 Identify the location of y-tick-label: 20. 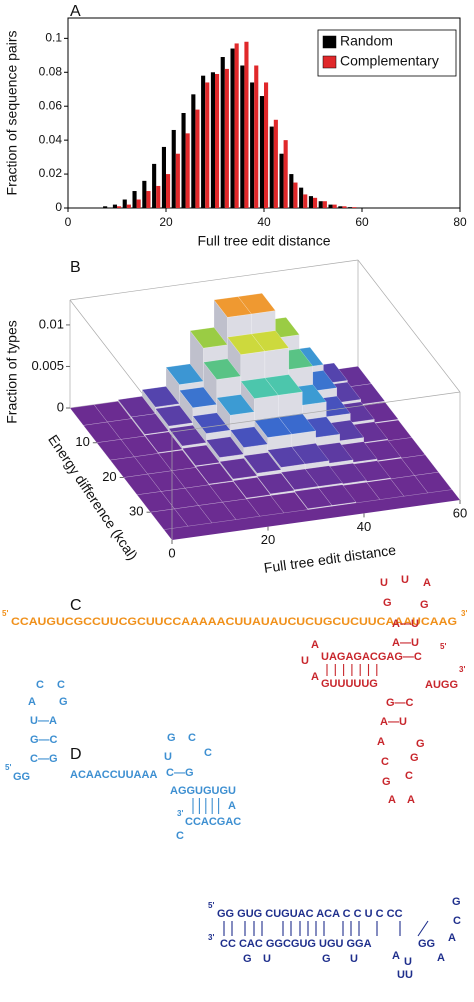
(109, 476).